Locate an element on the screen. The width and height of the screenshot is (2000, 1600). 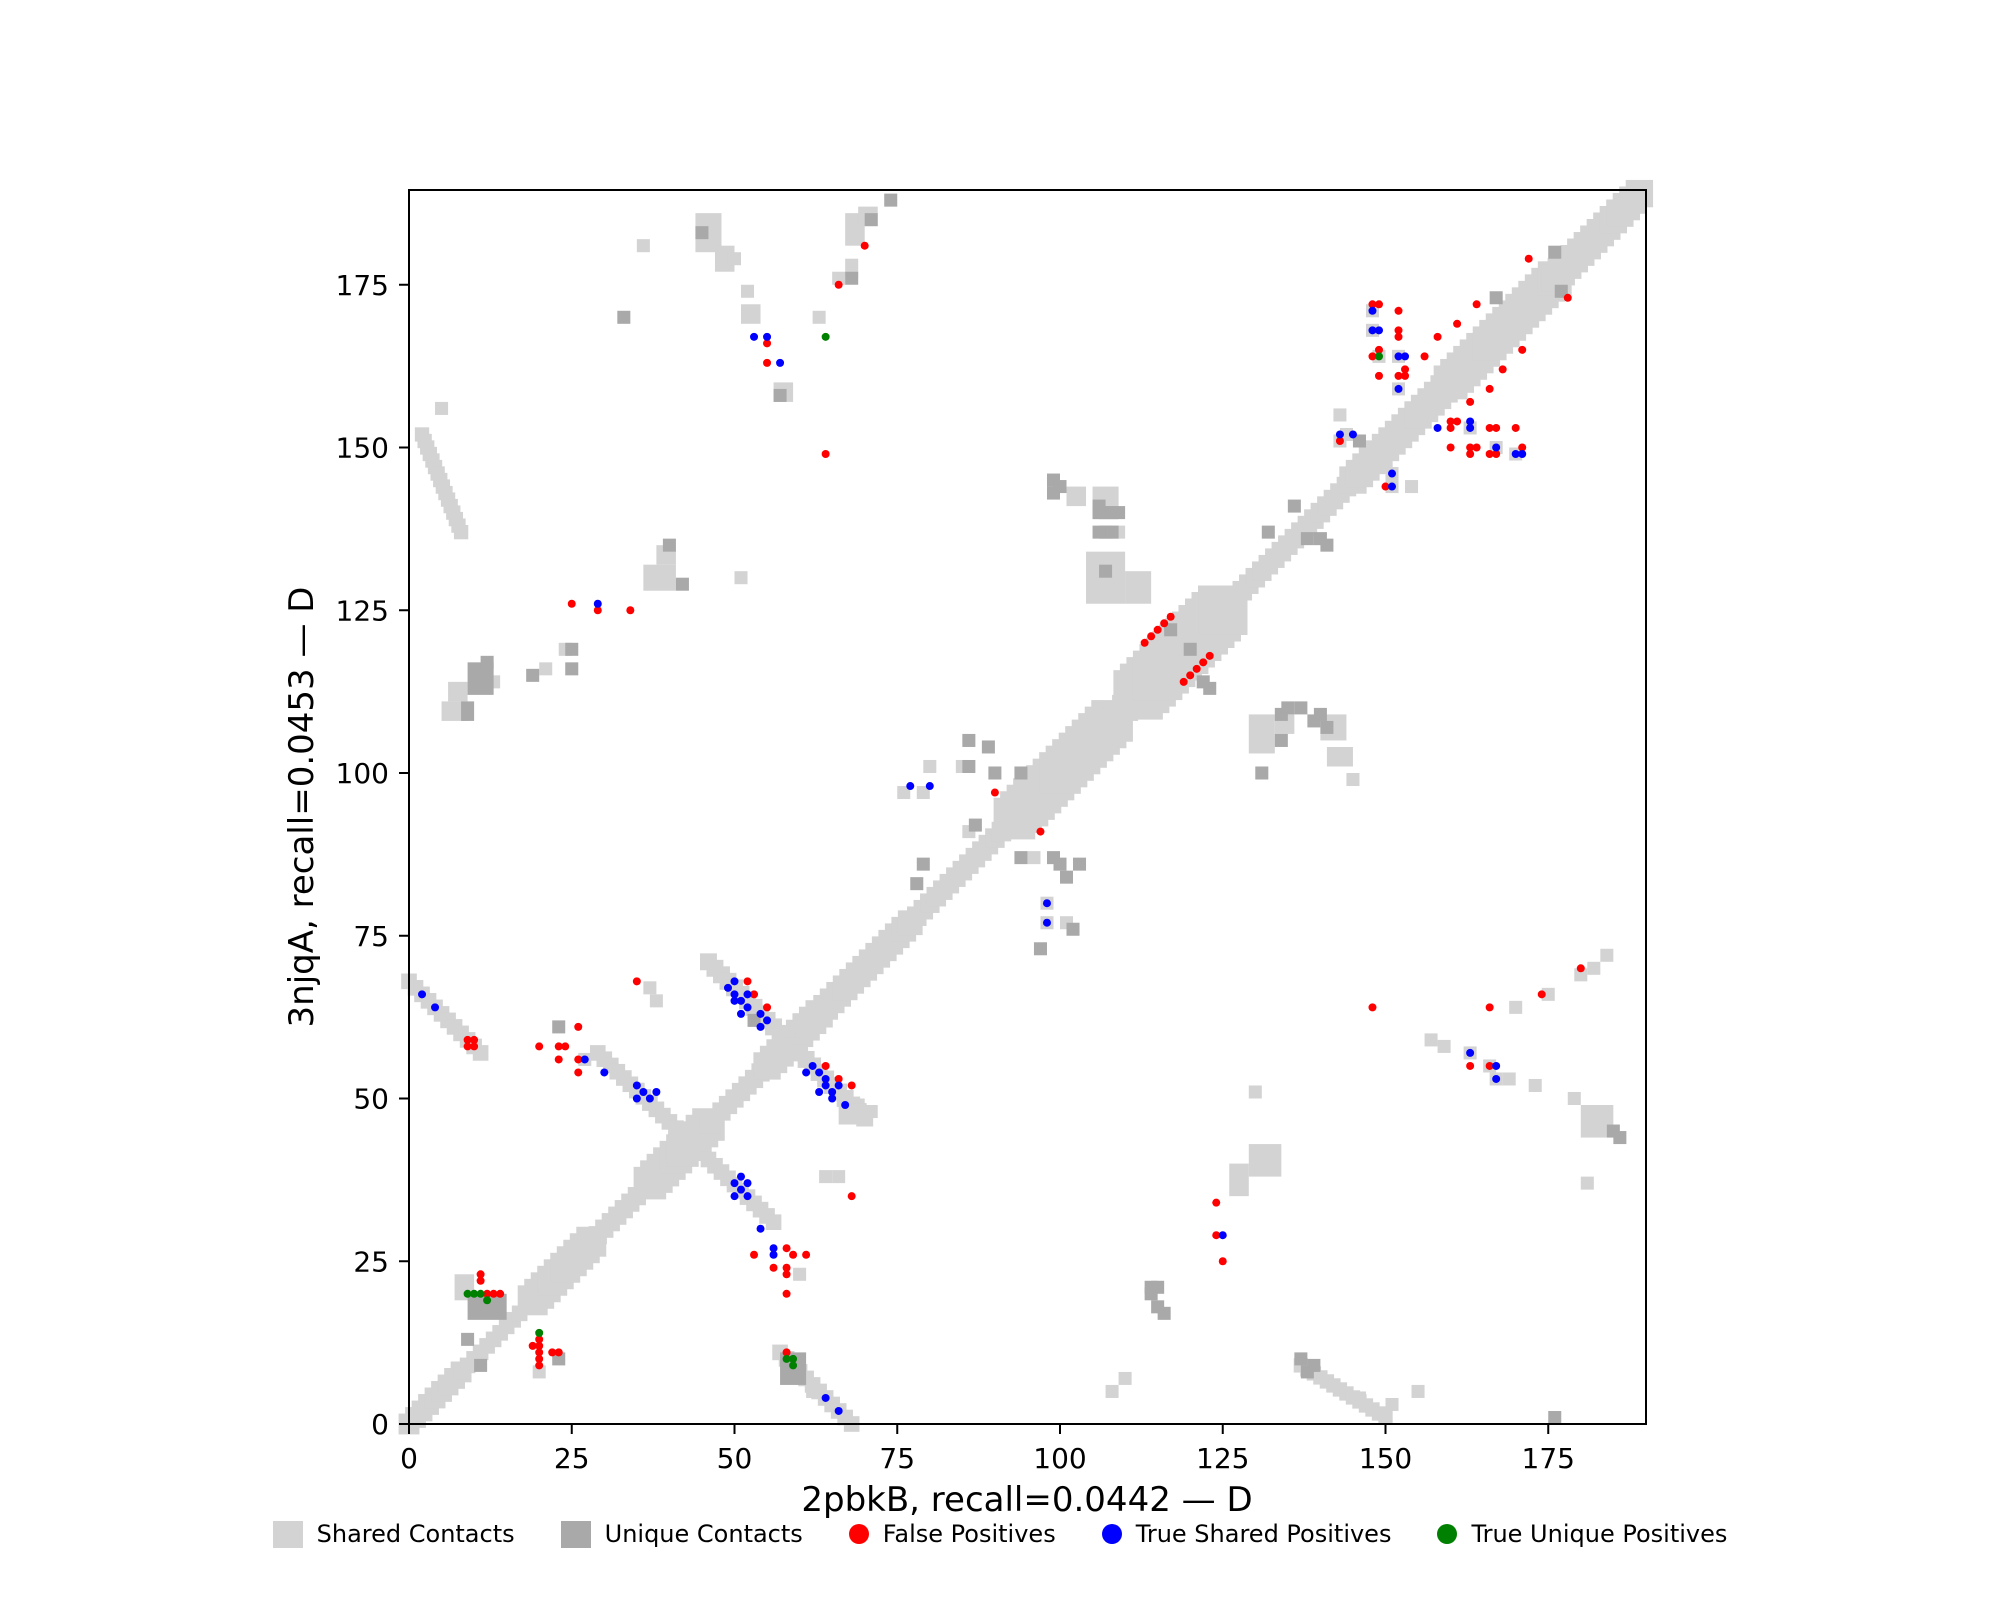
x-tick-label: 100 is located at coordinates (1059, 1458).